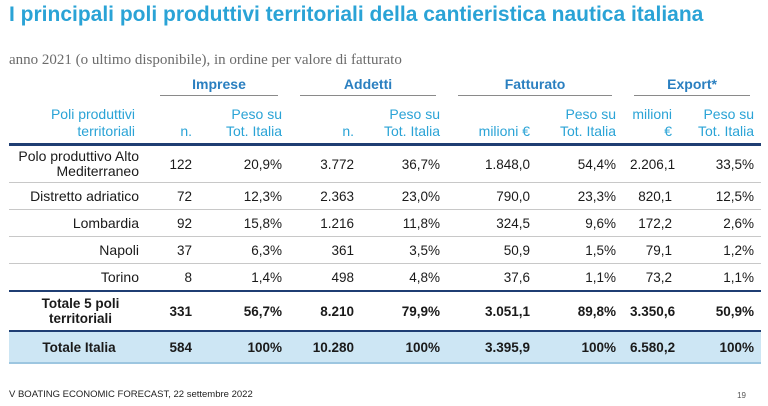  Describe the element at coordinates (79, 277) in the screenshot. I see `row-label: Torino` at that location.